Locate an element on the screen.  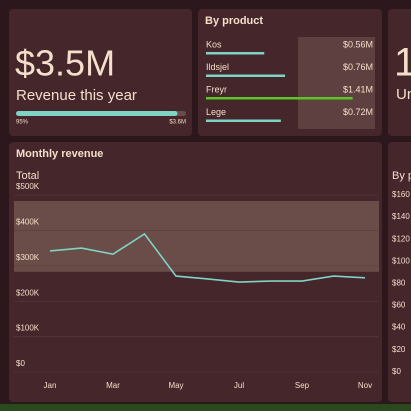
side-tick-label: $120 is located at coordinates (401, 238).